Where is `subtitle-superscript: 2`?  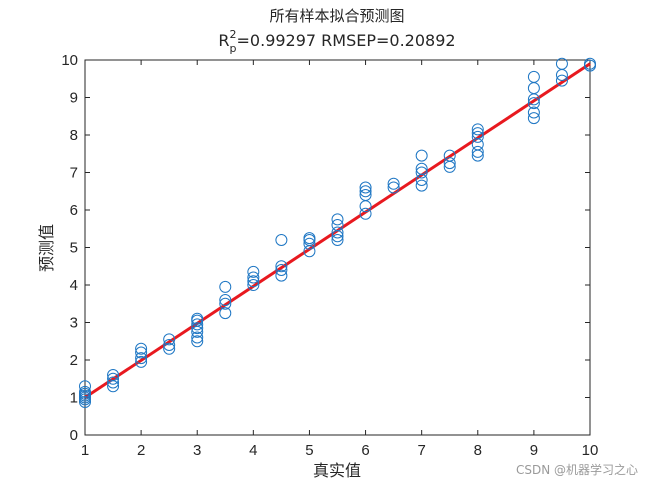 subtitle-superscript: 2 is located at coordinates (233, 34).